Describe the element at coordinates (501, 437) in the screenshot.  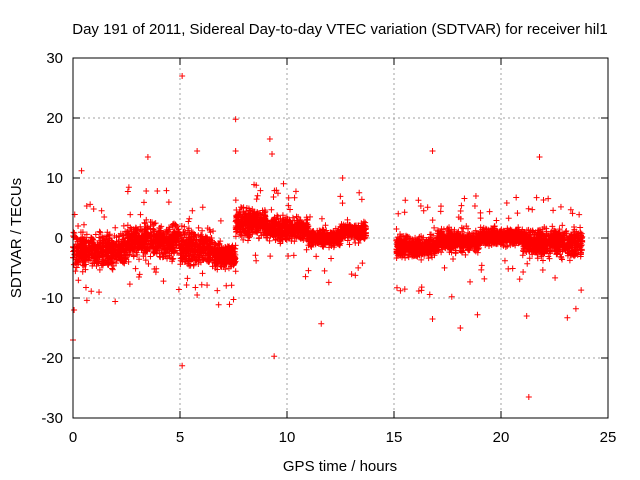
I see `x-tick-label: 20` at that location.